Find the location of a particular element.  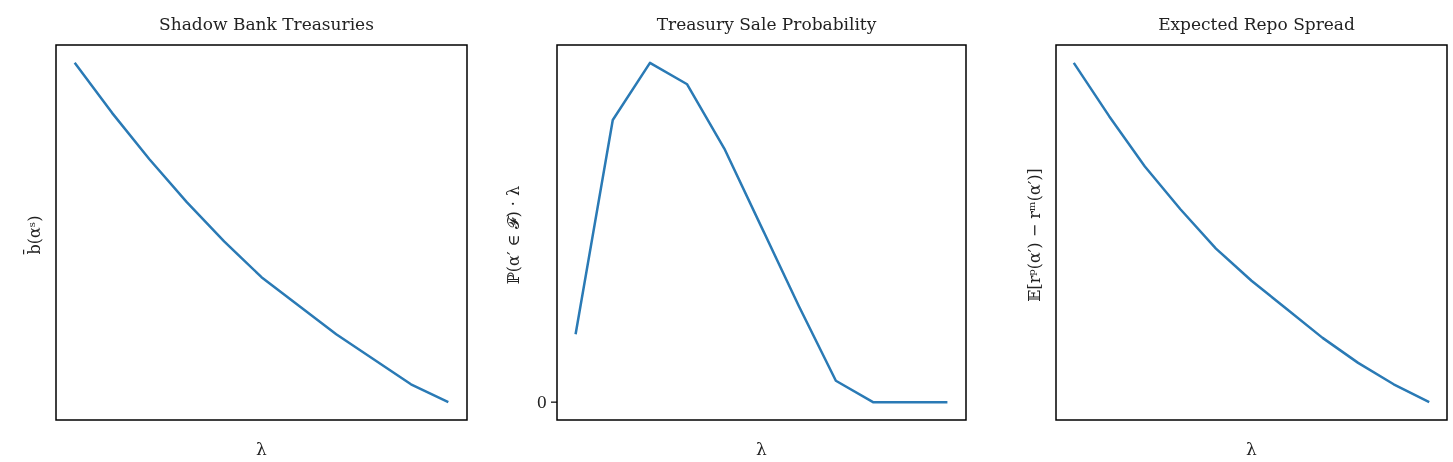

y-axis-title: 𝔼[rᵖ(α′) − rᵐ(α′)] is located at coordinates (1034, 235).